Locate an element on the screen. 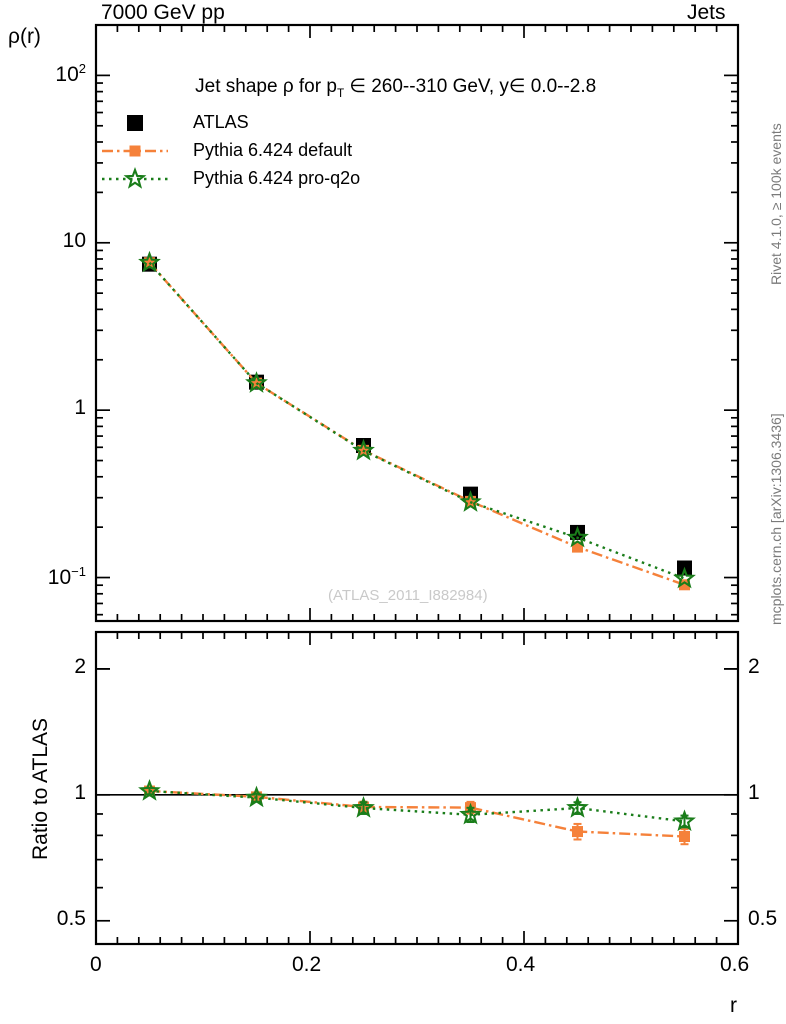  title-rho-symbol: ρ is located at coordinates (288, 86).